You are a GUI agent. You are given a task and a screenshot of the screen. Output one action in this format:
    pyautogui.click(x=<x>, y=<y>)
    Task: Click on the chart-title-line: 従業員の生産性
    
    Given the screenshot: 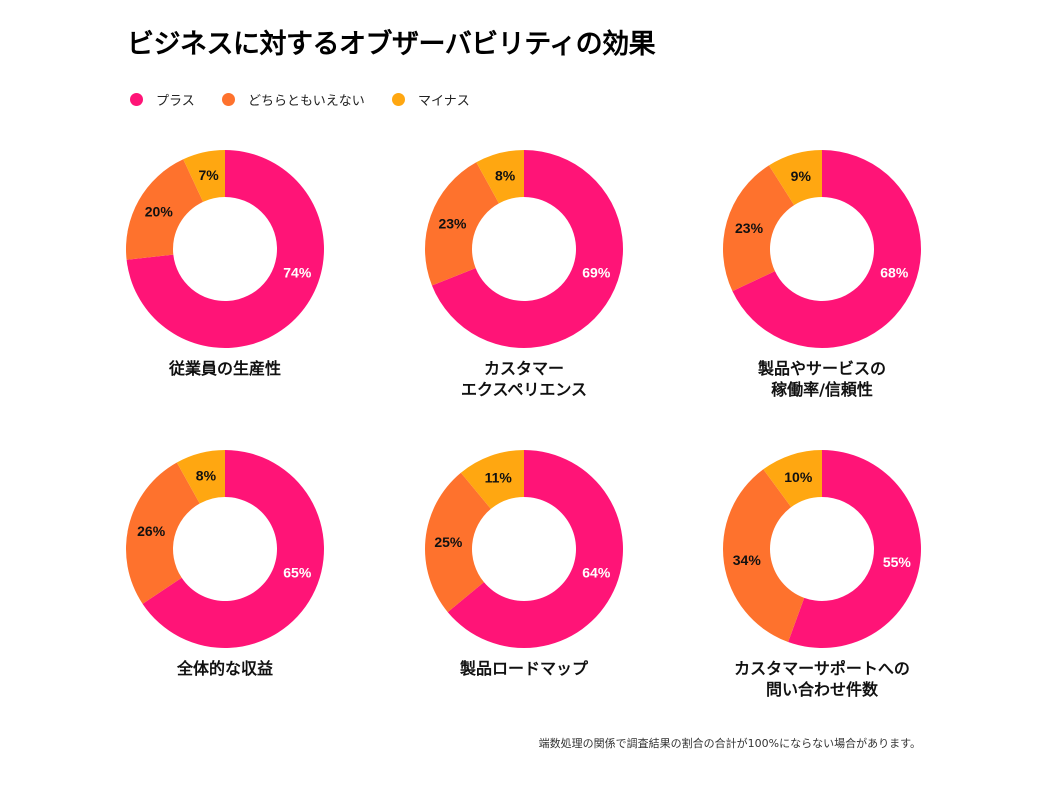 What is the action you would take?
    pyautogui.click(x=224, y=368)
    